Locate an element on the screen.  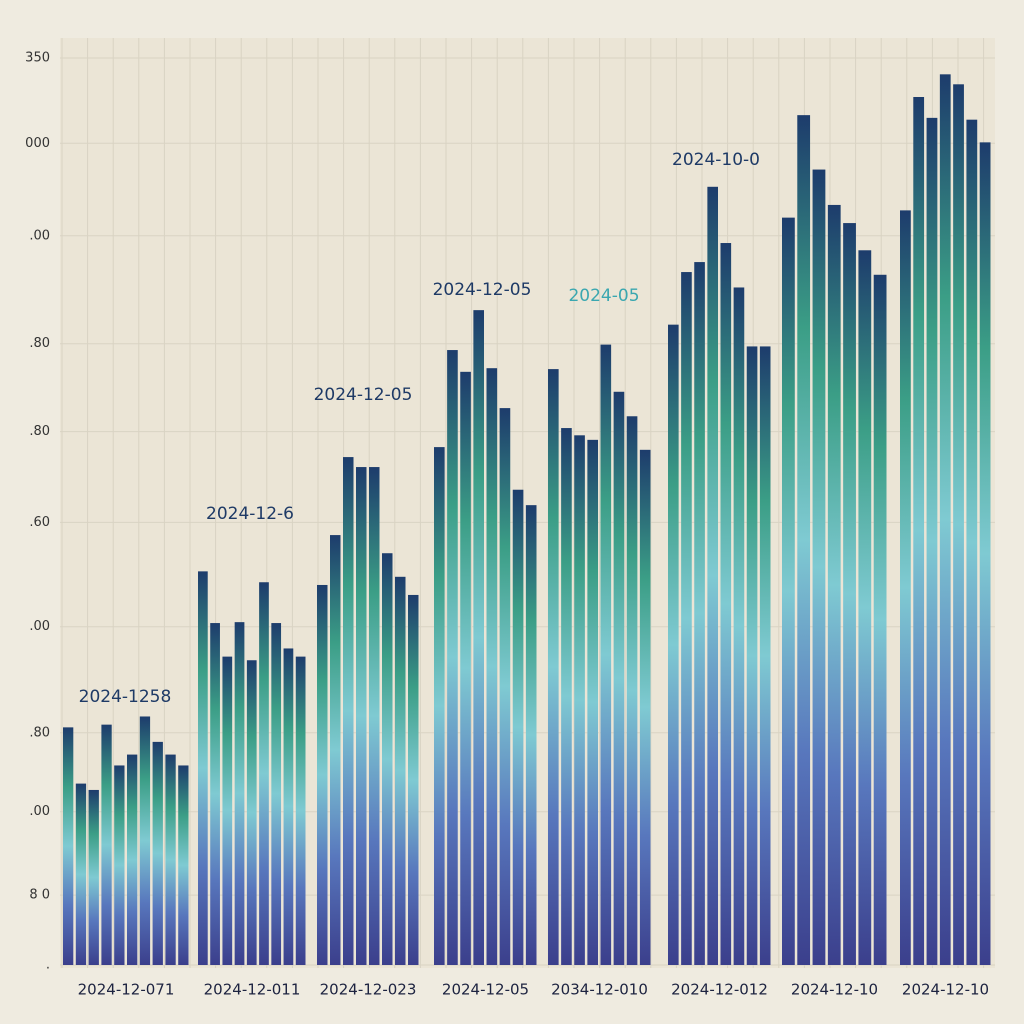
y-tick-label: 000 is located at coordinates (37, 143).